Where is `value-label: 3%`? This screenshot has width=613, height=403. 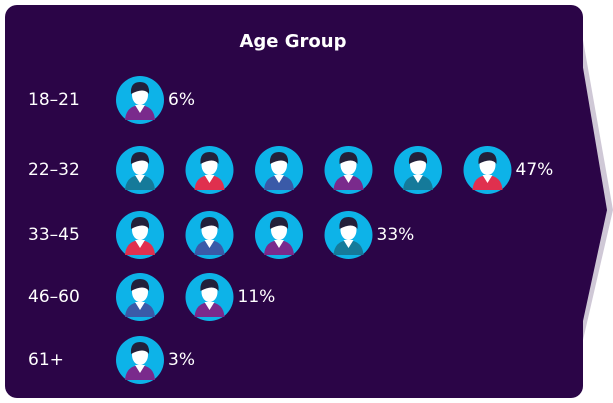 value-label: 3% is located at coordinates (181, 360).